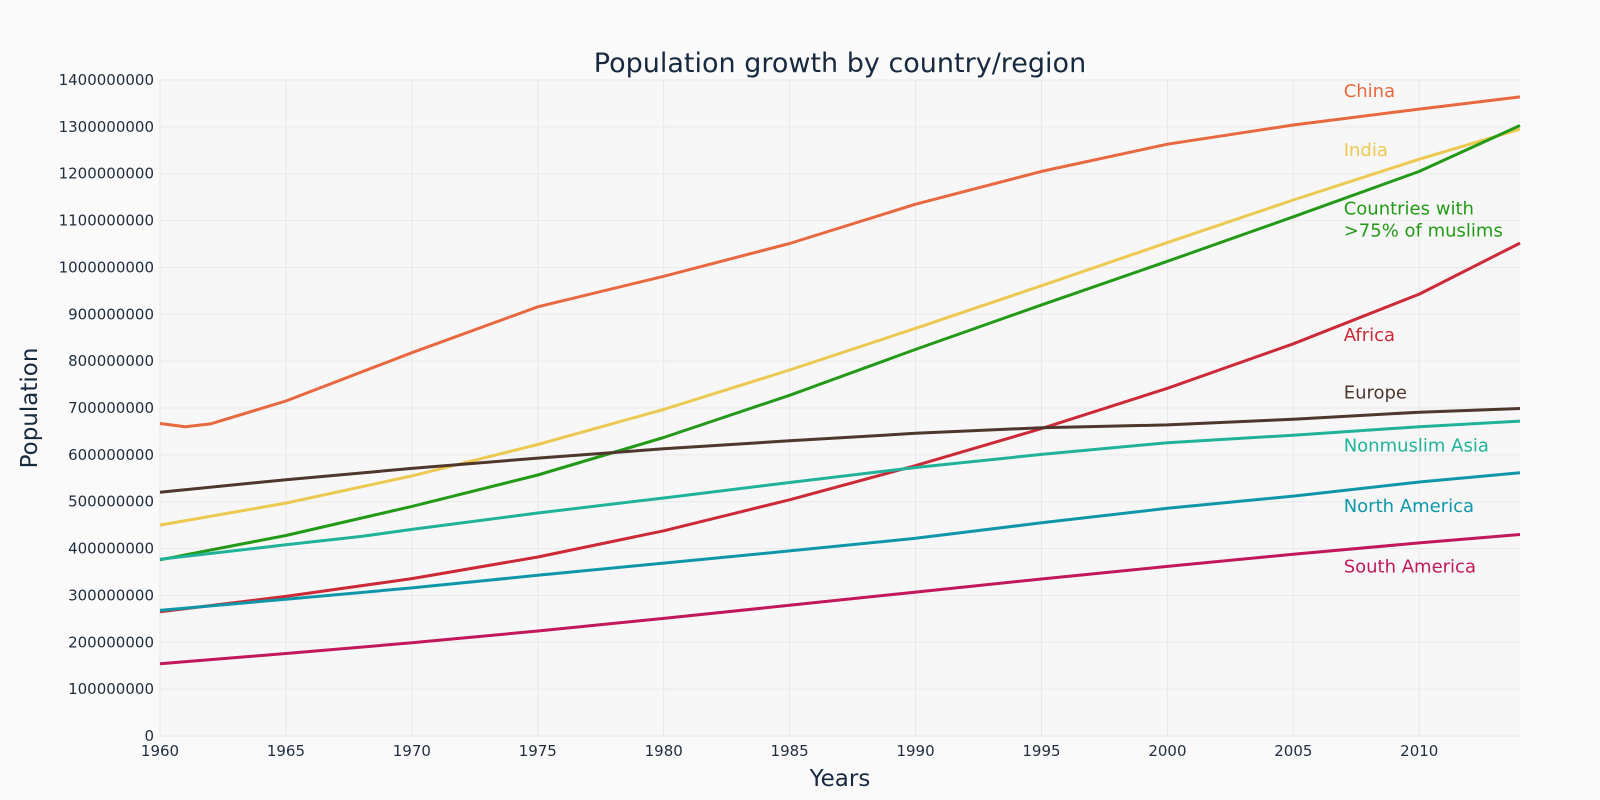 The height and width of the screenshot is (800, 1600). What do you see at coordinates (1423, 230) in the screenshot?
I see `series-label-line: >75% of muslims` at bounding box center [1423, 230].